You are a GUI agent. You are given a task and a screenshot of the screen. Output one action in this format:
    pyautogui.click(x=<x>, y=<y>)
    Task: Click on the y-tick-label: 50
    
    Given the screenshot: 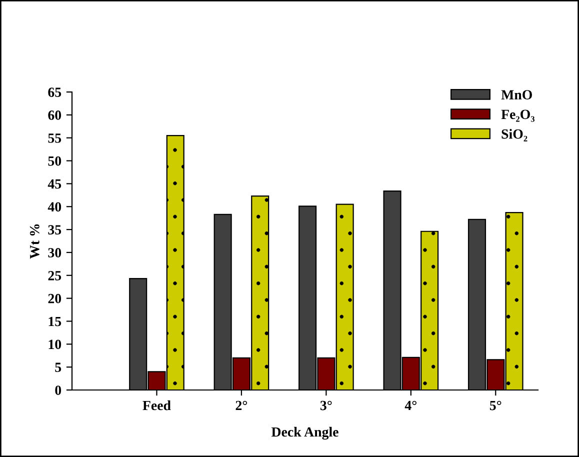 What is the action you would take?
    pyautogui.click(x=55, y=161)
    